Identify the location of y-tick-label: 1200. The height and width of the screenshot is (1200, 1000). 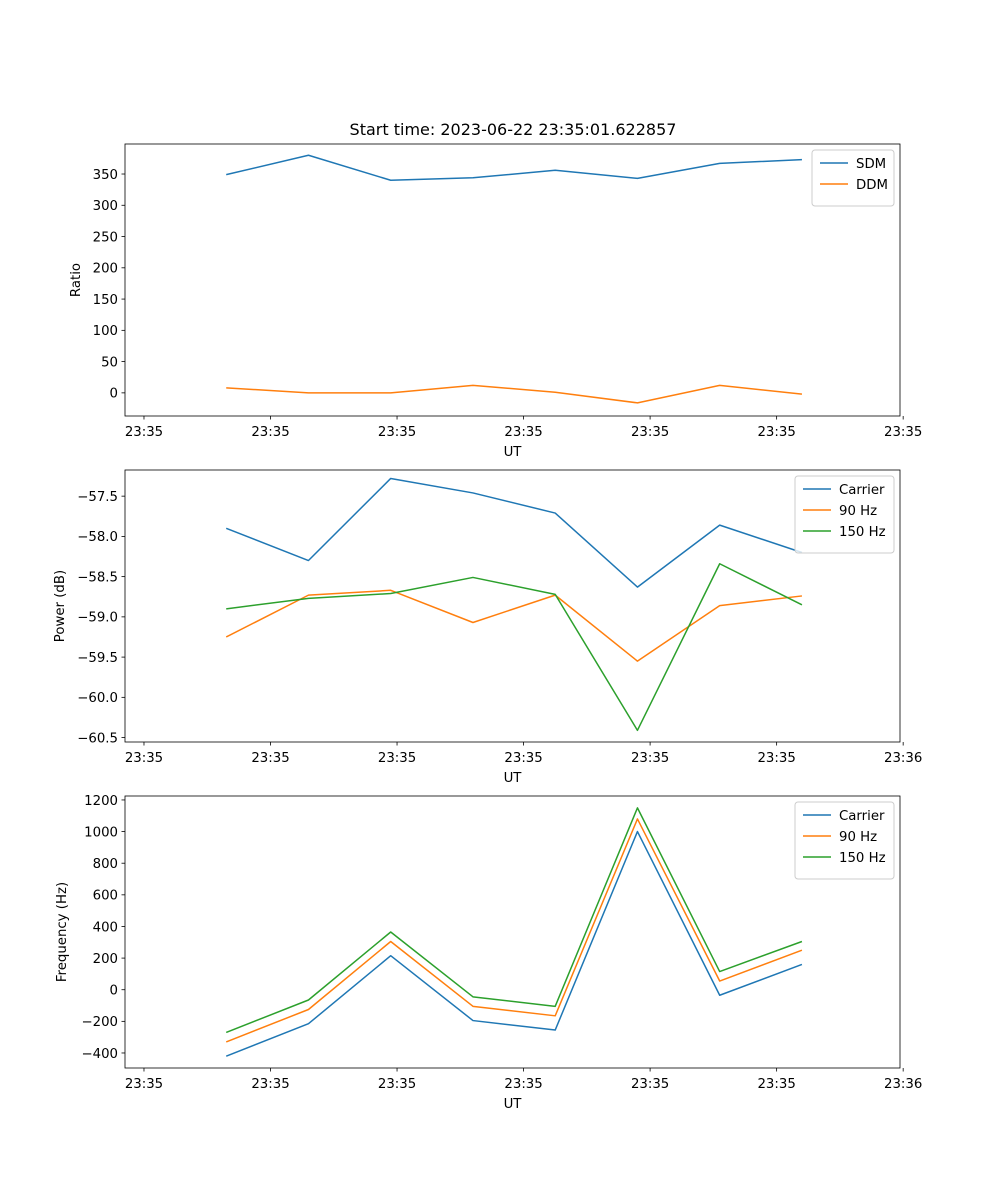
(101, 801).